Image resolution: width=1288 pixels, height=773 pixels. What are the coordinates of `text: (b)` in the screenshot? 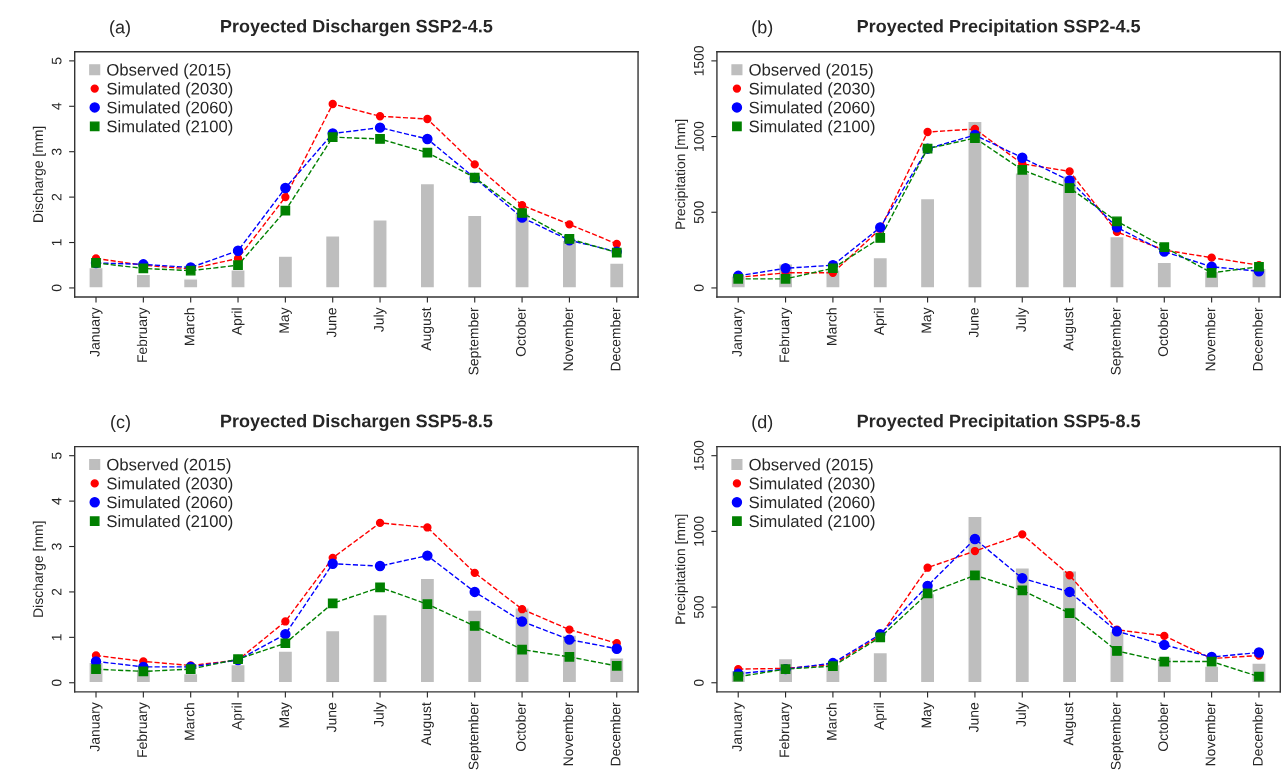 It's located at (762, 29).